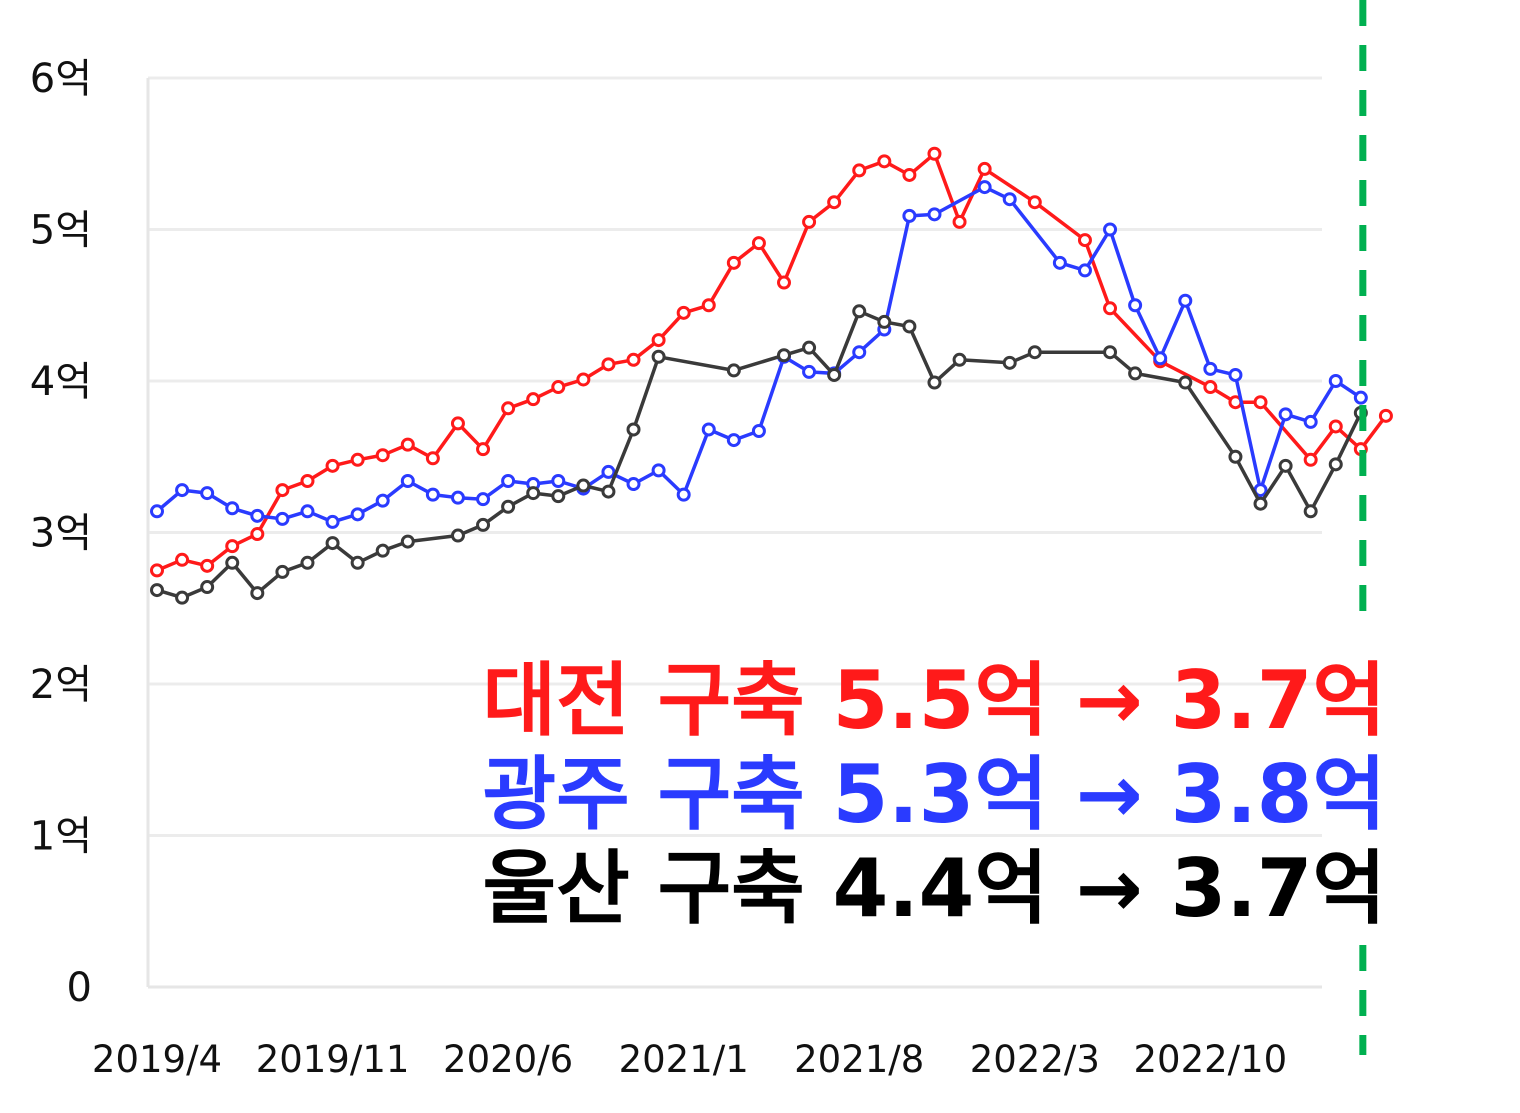 The image size is (1520, 1113). What do you see at coordinates (1211, 1059) in the screenshot?
I see `x-tick-label: 2022/10` at bounding box center [1211, 1059].